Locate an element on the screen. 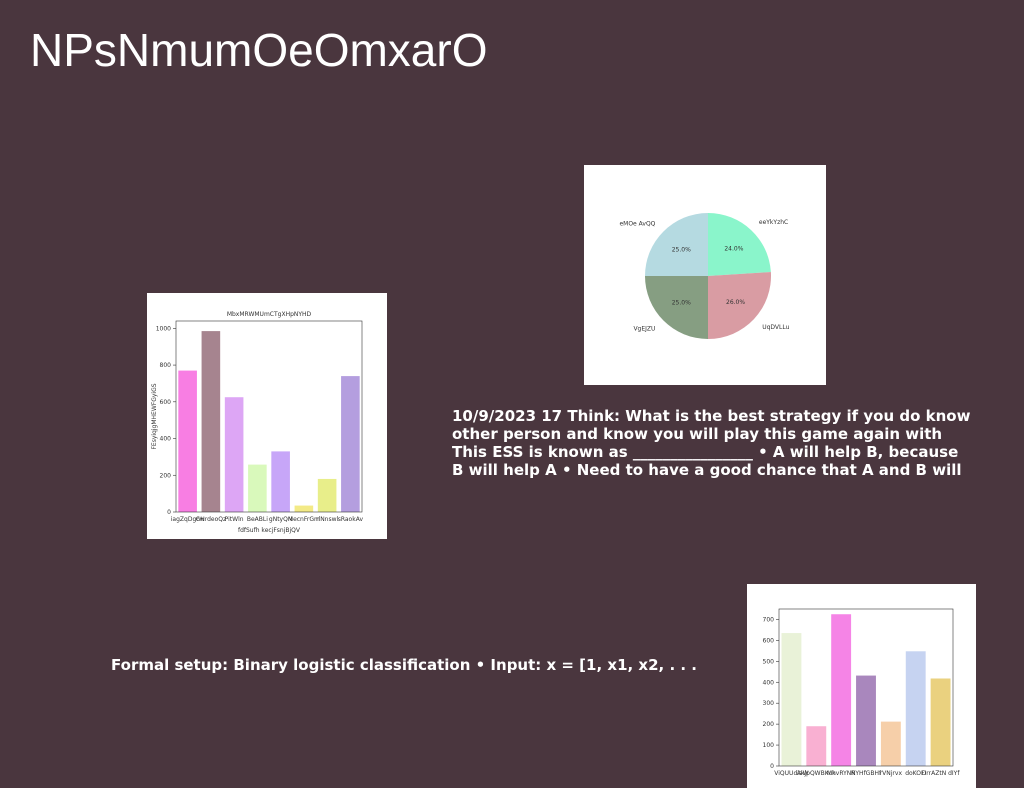 The height and width of the screenshot is (788, 1024). y-tick-label: 500 is located at coordinates (769, 661).